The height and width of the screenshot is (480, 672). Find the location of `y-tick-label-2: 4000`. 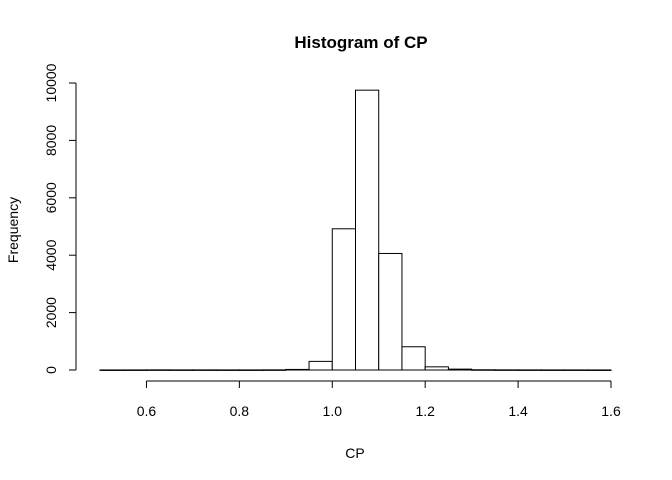

y-tick-label-2: 4000 is located at coordinates (51, 254).